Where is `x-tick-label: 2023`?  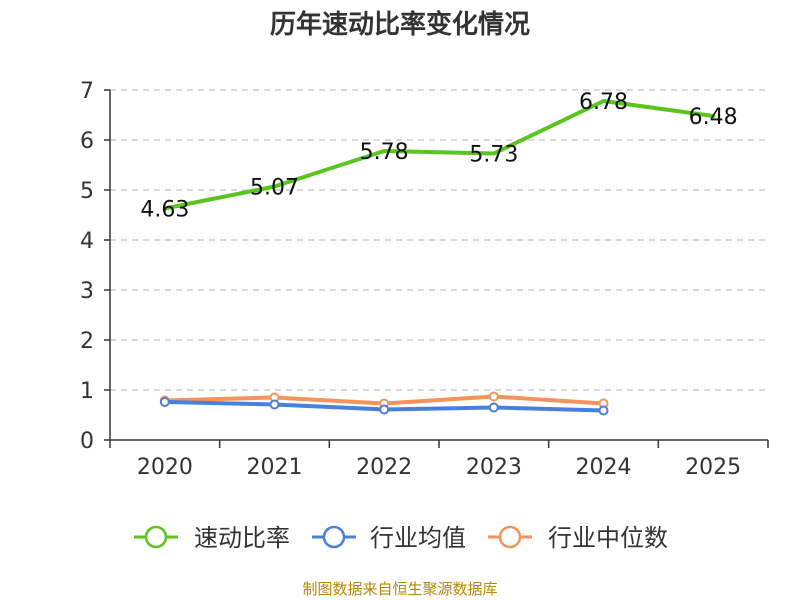
x-tick-label: 2023 is located at coordinates (494, 467).